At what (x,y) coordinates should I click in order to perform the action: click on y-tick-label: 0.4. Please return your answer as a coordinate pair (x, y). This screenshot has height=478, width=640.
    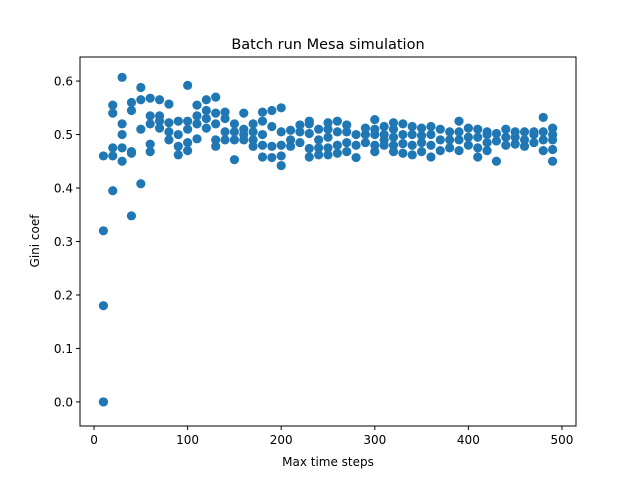
    Looking at the image, I should click on (63, 189).